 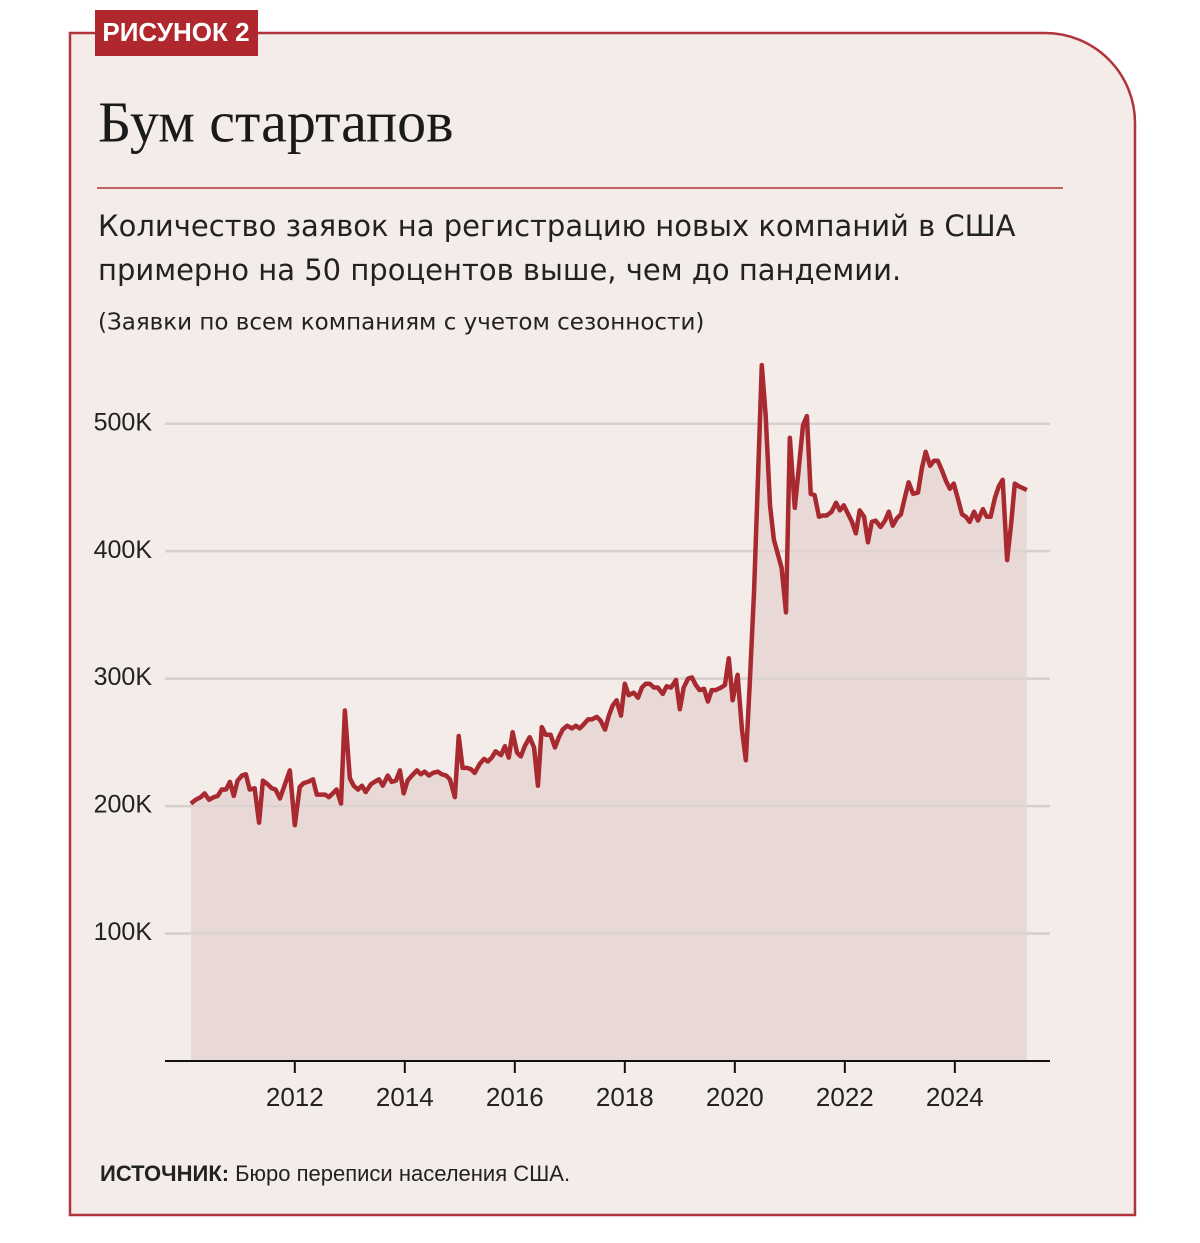 I want to click on source-label: ИСТОЧНИК:, so click(x=164, y=1173).